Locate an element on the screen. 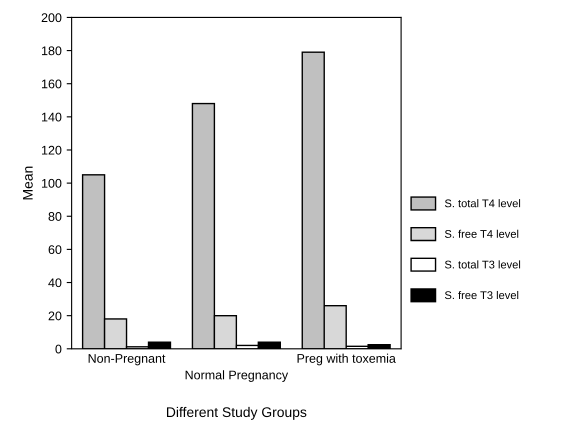 The image size is (573, 436). y-tick-label: 60 is located at coordinates (55, 249).